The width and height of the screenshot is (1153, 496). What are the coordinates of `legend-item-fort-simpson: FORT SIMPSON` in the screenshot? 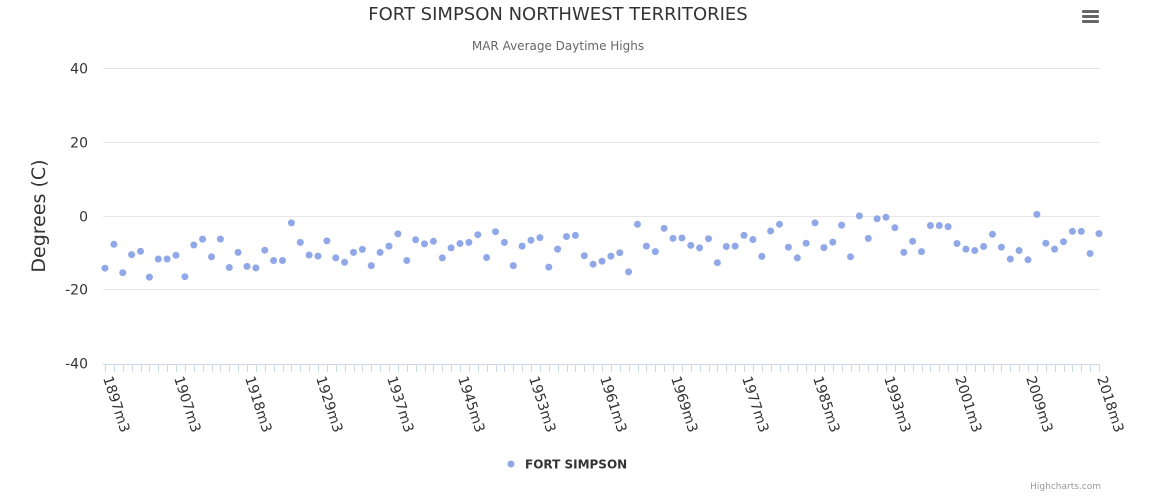 It's located at (576, 465).